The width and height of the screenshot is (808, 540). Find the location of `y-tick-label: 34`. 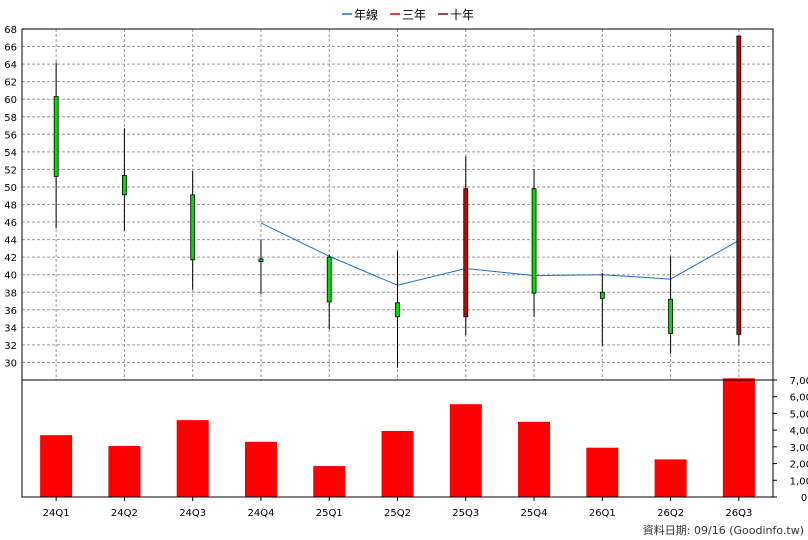

y-tick-label: 34 is located at coordinates (10, 328).